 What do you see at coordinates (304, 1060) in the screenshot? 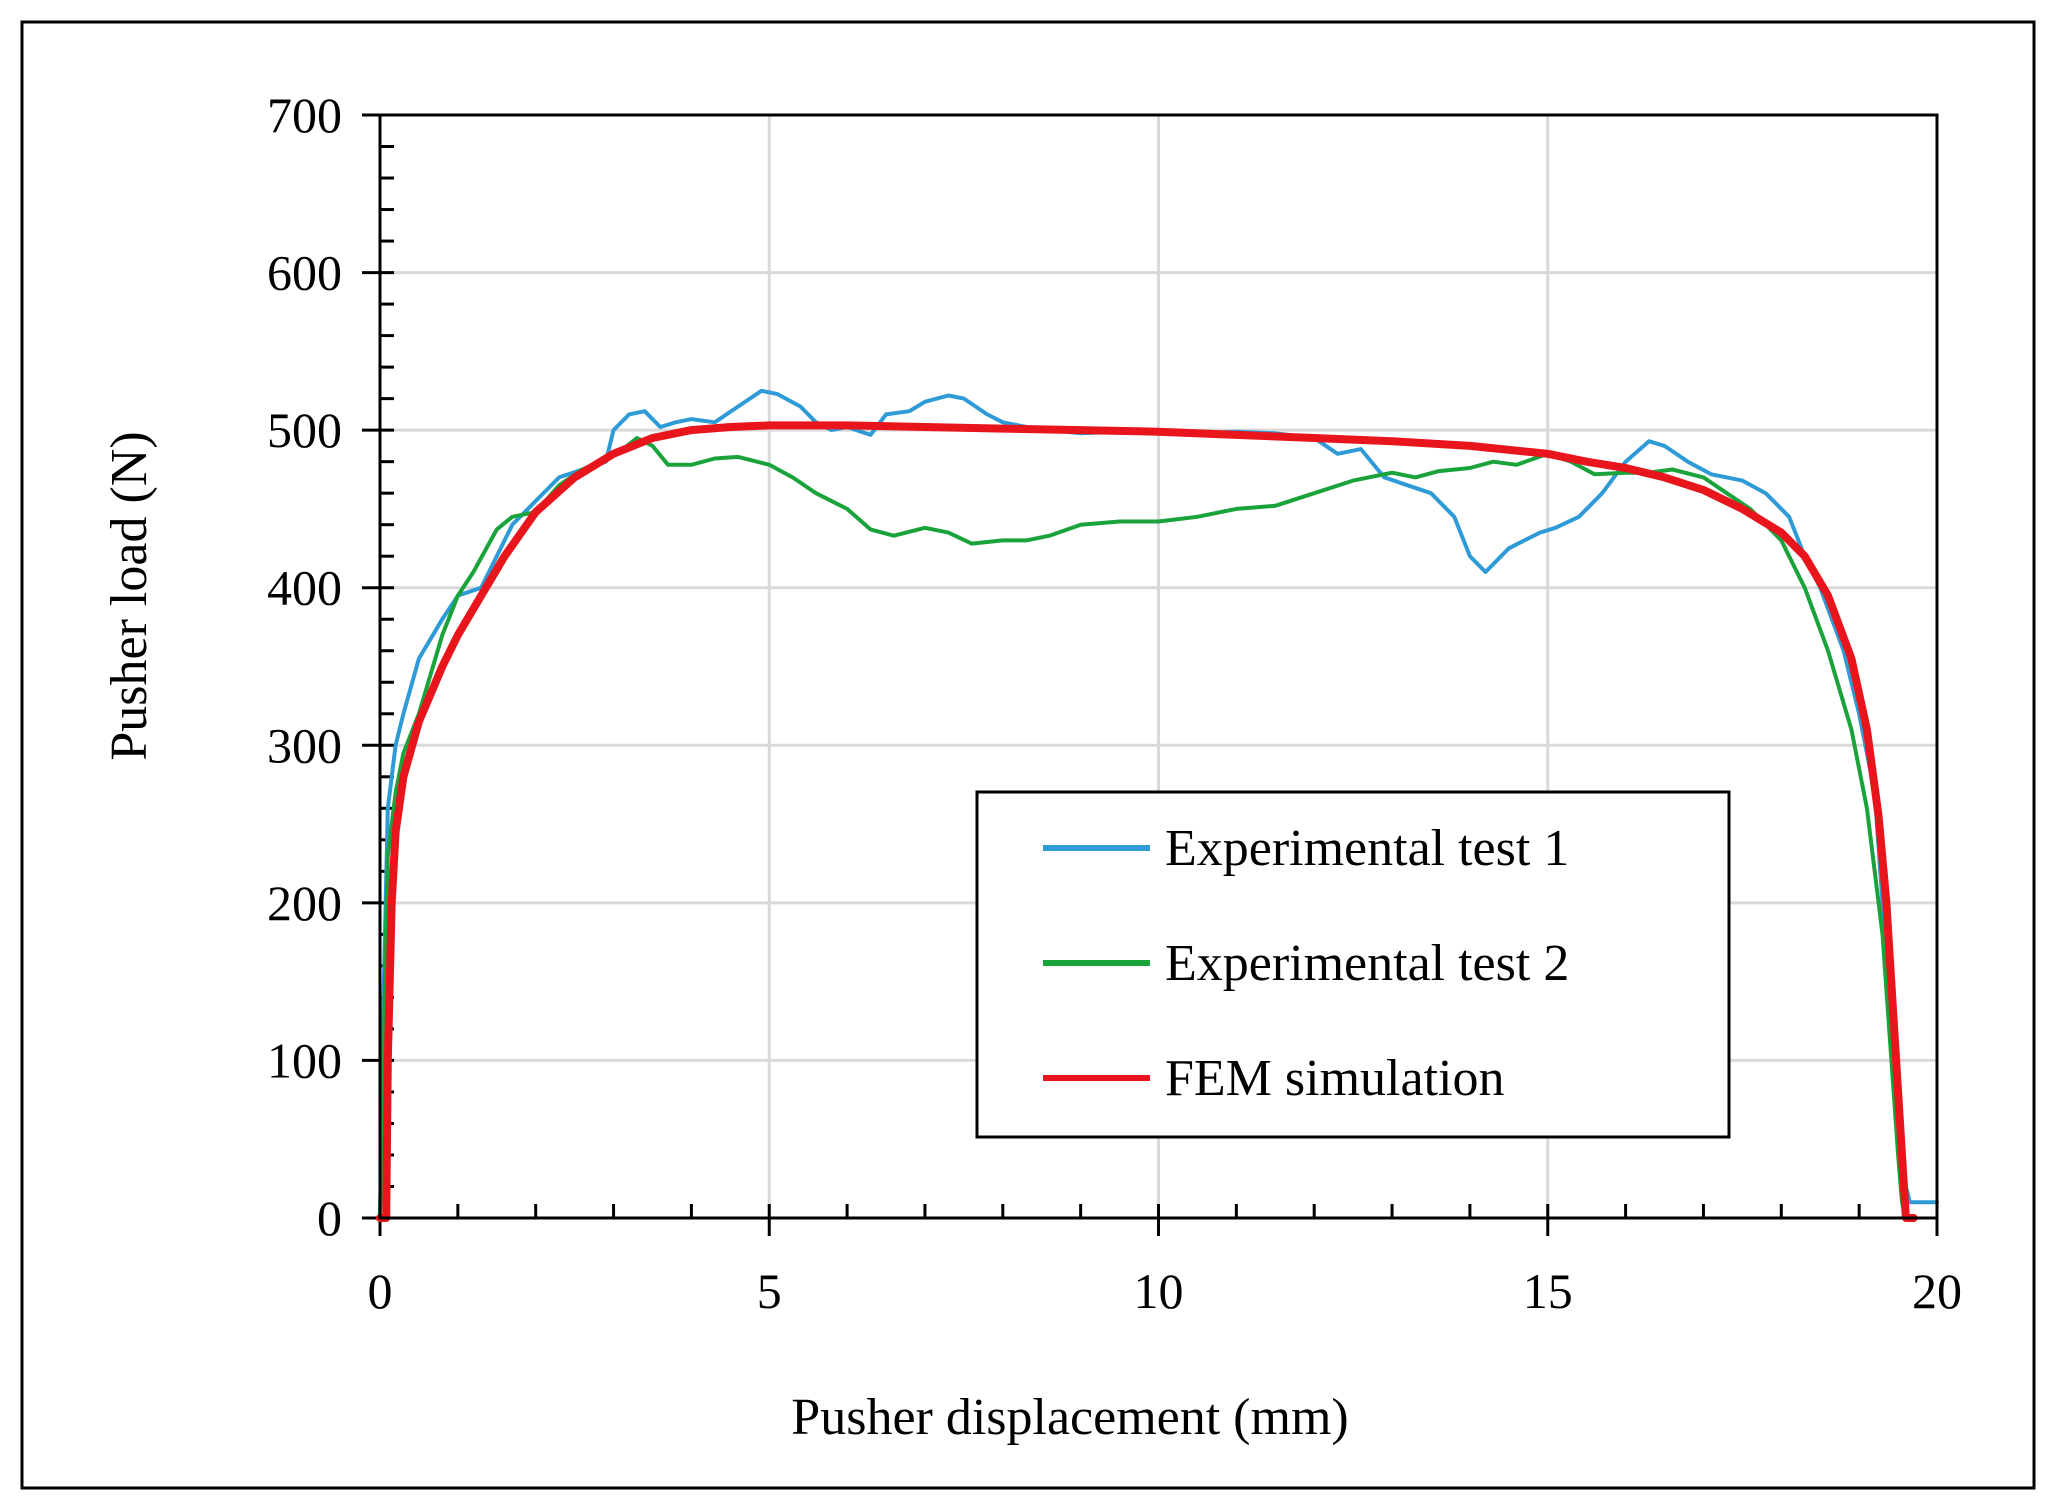
I see `y-tick-label: 100` at bounding box center [304, 1060].